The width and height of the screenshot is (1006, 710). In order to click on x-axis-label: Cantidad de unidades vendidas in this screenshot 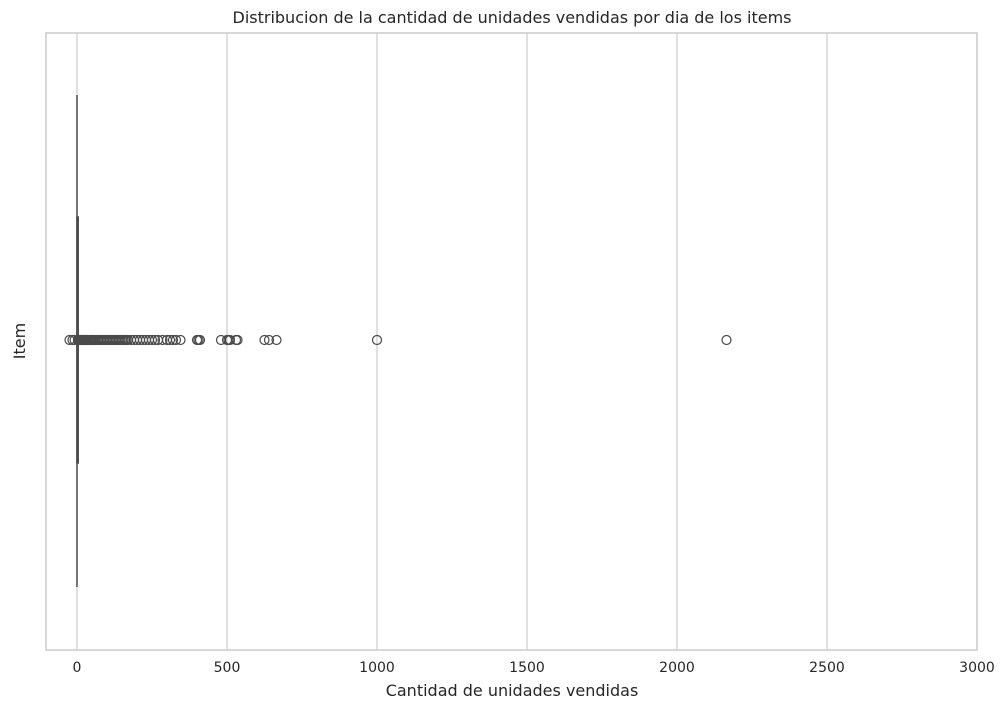, I will do `click(512, 690)`.